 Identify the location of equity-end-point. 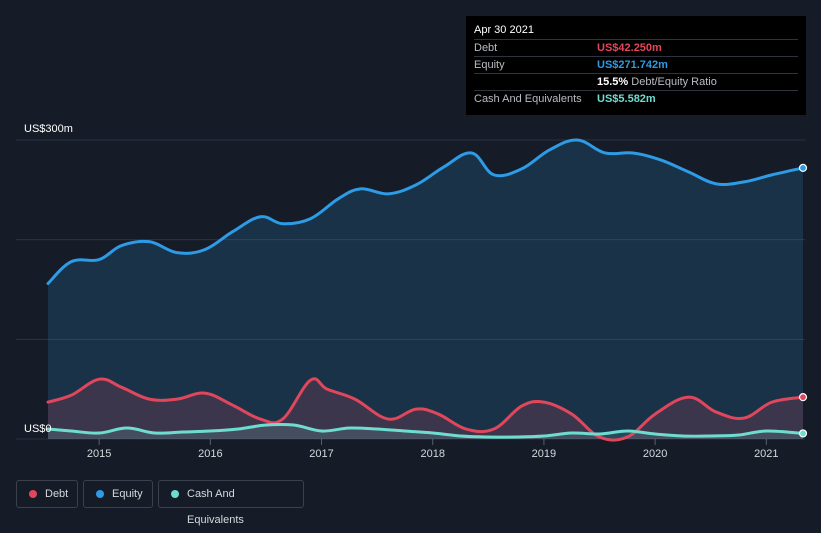
(803, 168).